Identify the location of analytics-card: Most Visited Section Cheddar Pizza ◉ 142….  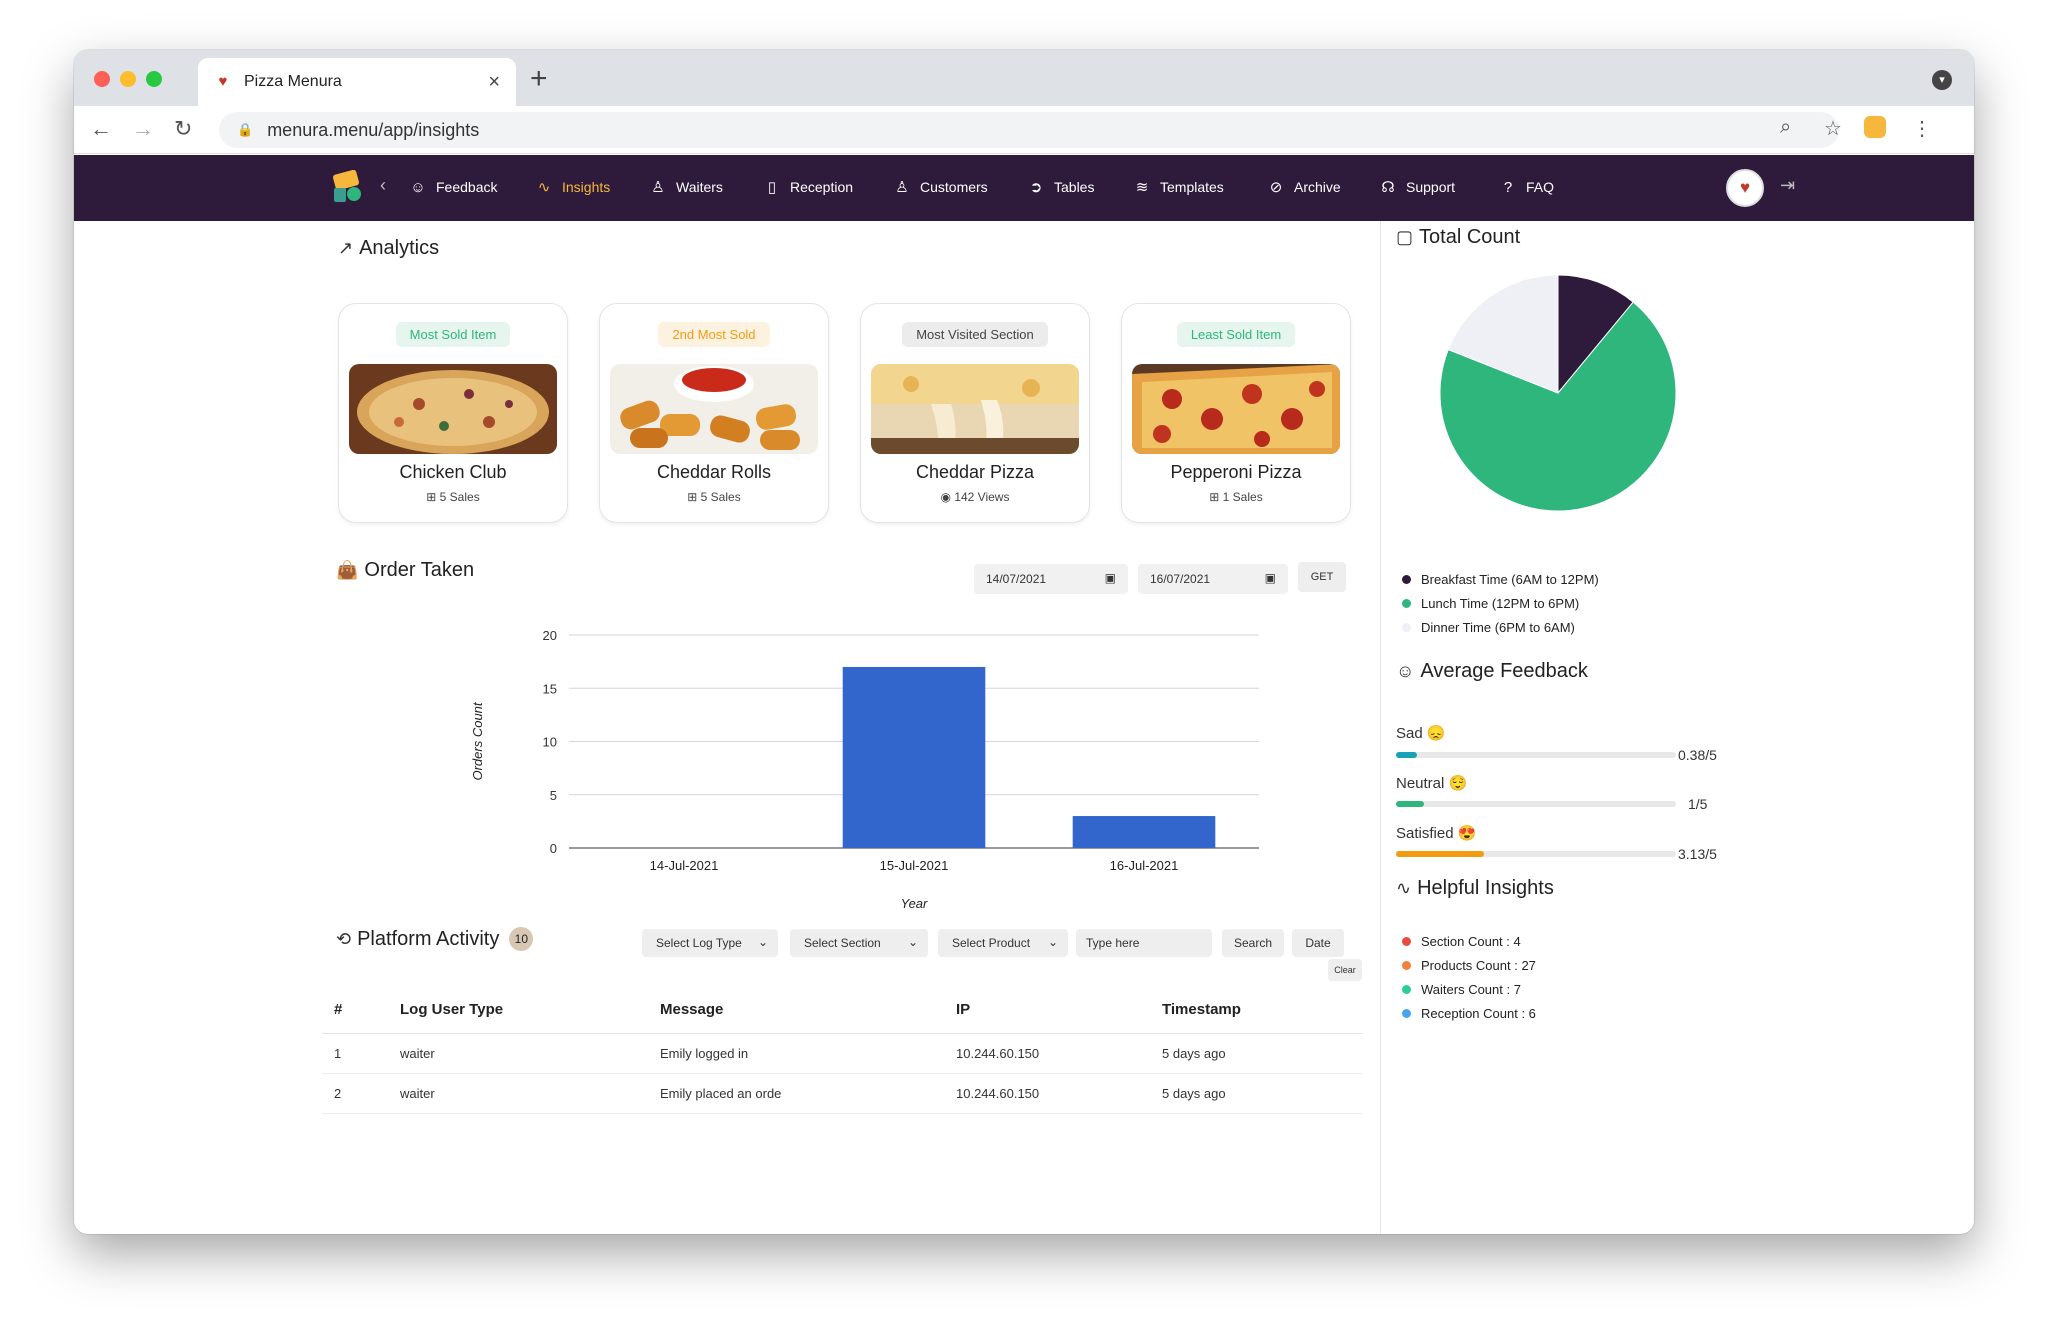
(975, 413).